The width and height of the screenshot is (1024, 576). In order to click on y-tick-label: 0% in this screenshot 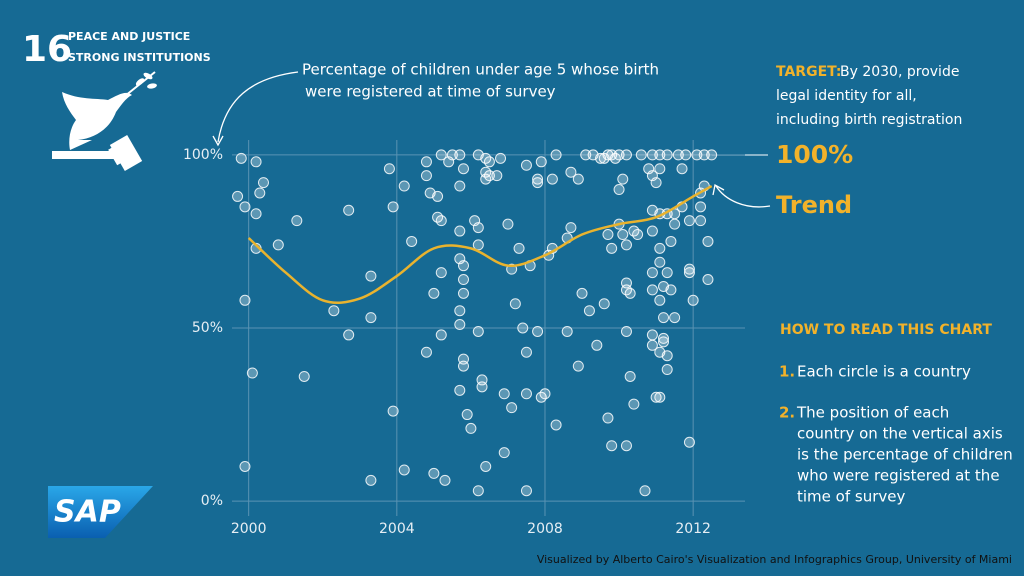, I will do `click(212, 501)`.